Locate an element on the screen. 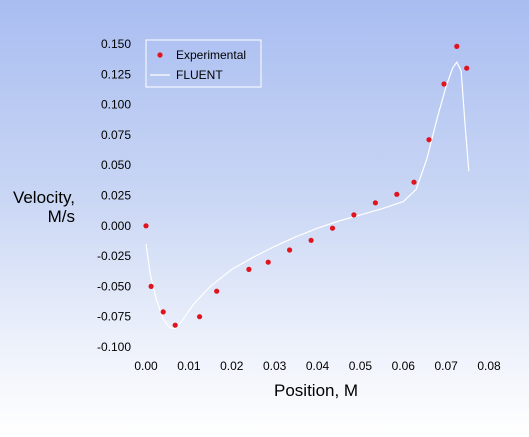 The image size is (529, 437). x-axis-ticks: 0.00 0.01 0.02 0.03 0.04 0.05 0.06 0.07 0.08 is located at coordinates (317, 366).